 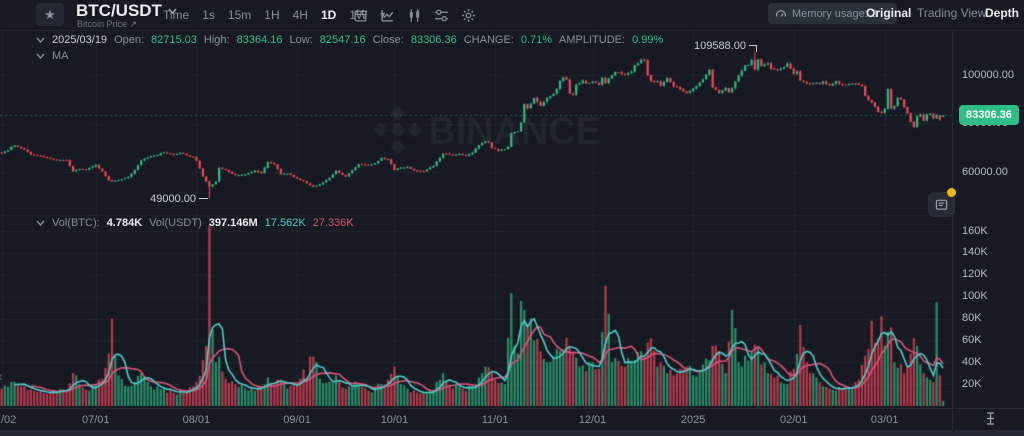 What do you see at coordinates (648, 40) in the screenshot?
I see `amplitude-value: 0.99%` at bounding box center [648, 40].